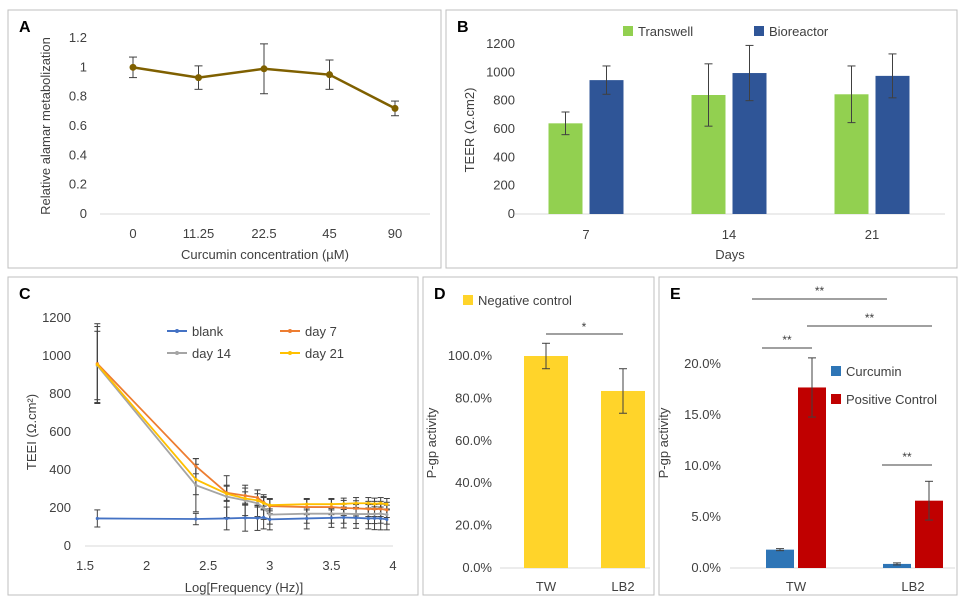 This screenshot has height=603, width=961. Describe the element at coordinates (836, 399) in the screenshot. I see `legend-swatch` at that location.